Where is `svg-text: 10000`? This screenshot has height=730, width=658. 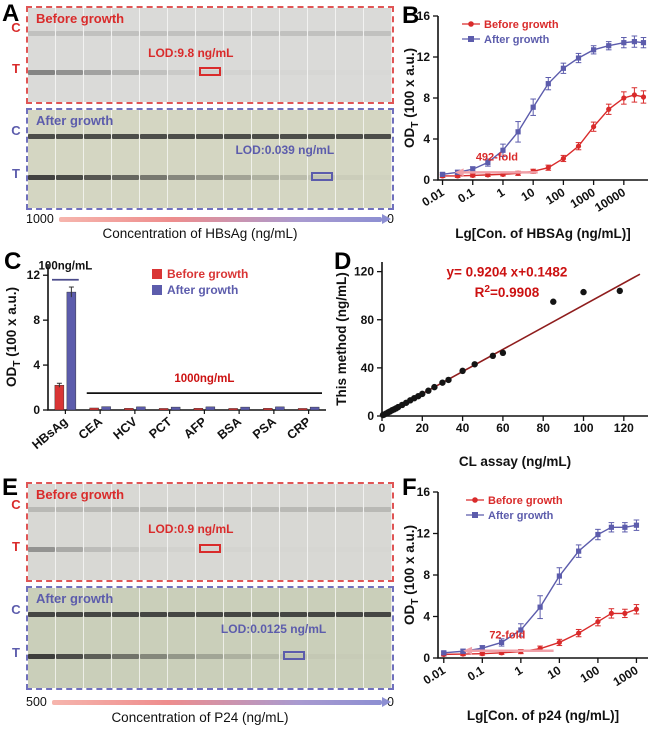 svg-text: 10000 is located at coordinates (610, 200).